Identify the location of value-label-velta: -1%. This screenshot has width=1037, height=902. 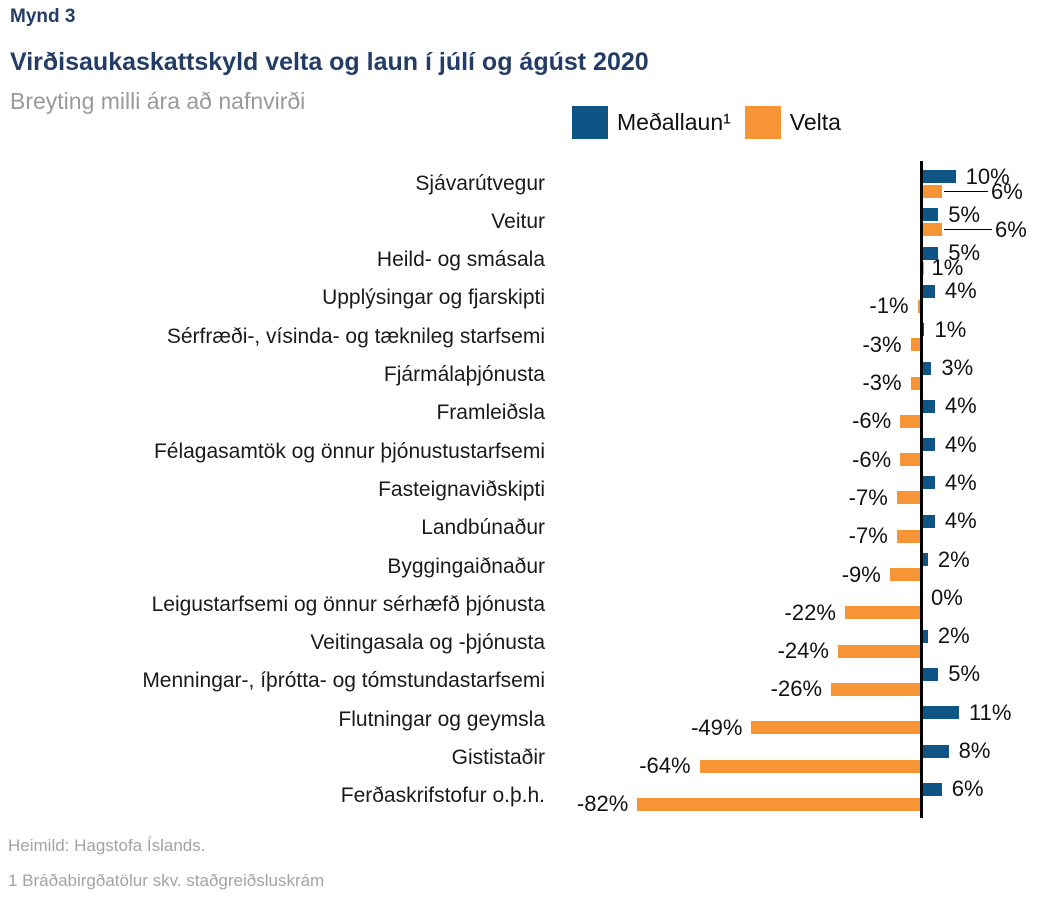
(889, 306).